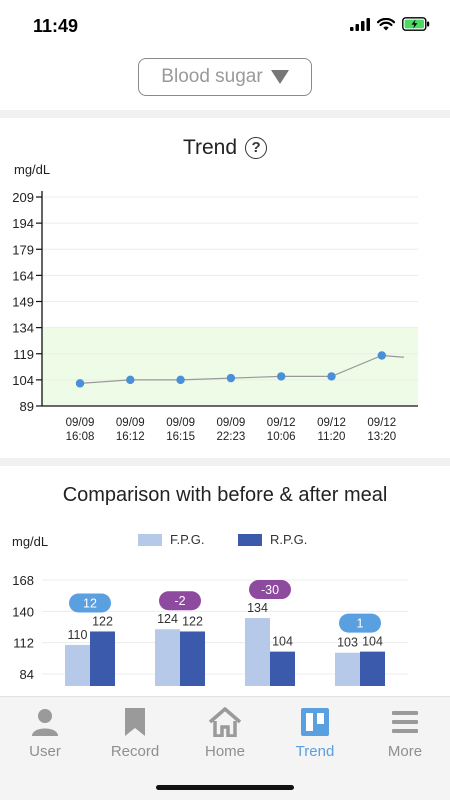 The height and width of the screenshot is (800, 450). I want to click on trend-y-tick-label: 149, so click(23, 302).